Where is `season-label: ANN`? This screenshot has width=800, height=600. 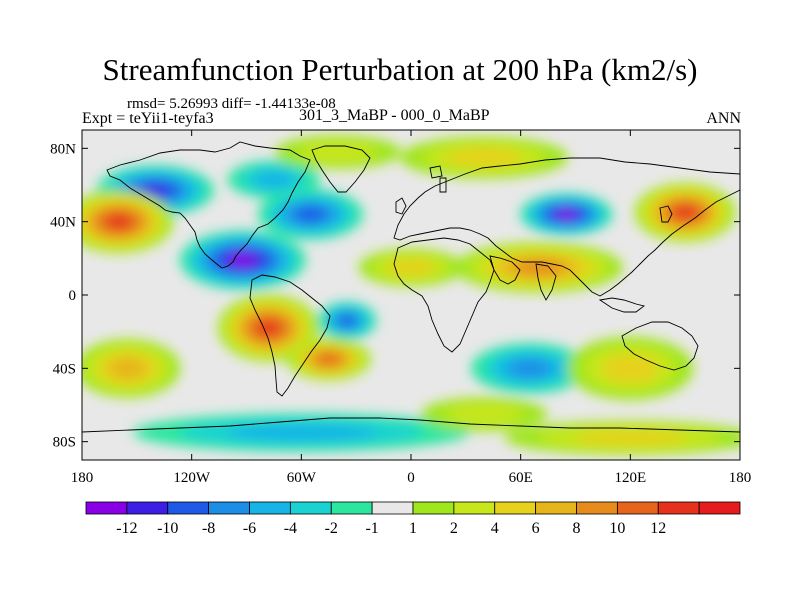
season-label: ANN is located at coordinates (723, 118).